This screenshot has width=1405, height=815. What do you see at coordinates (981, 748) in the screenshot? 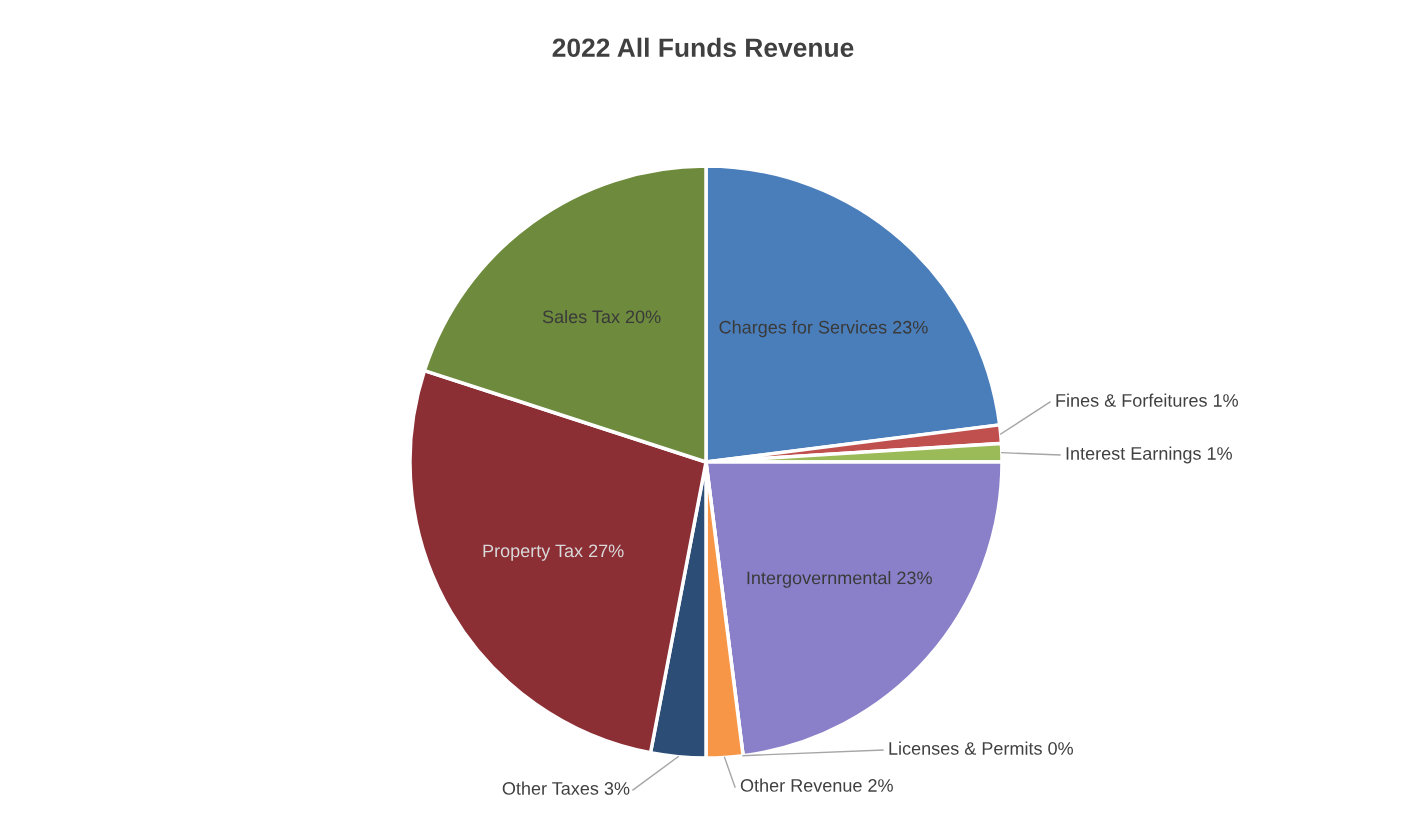
I see `category-label: Licenses & Permits 0%` at bounding box center [981, 748].